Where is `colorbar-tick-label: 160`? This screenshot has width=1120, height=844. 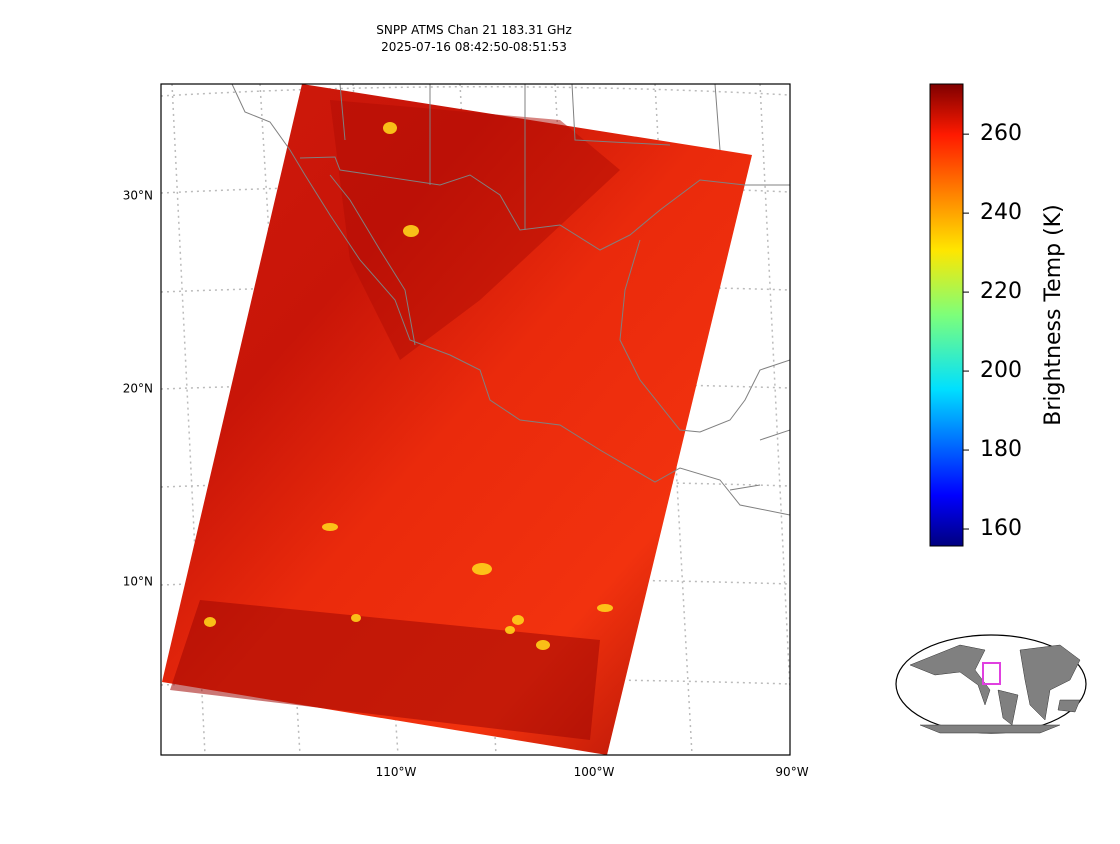 colorbar-tick-label: 160 is located at coordinates (1001, 528).